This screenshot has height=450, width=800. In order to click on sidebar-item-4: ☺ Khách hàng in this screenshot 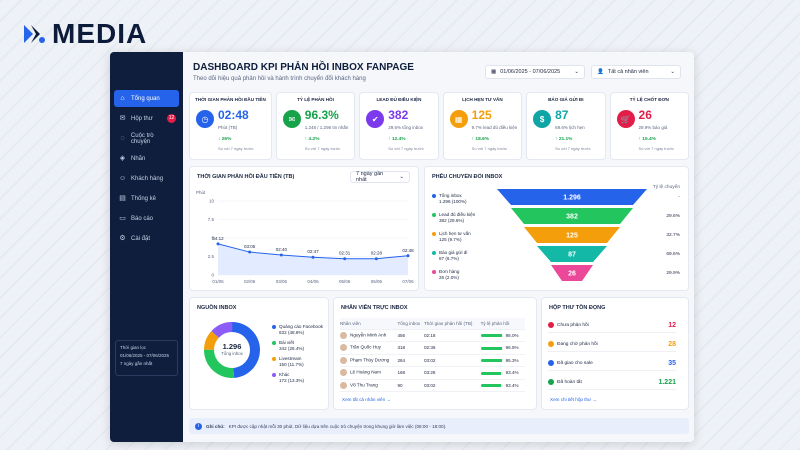, I will do `click(146, 178)`.